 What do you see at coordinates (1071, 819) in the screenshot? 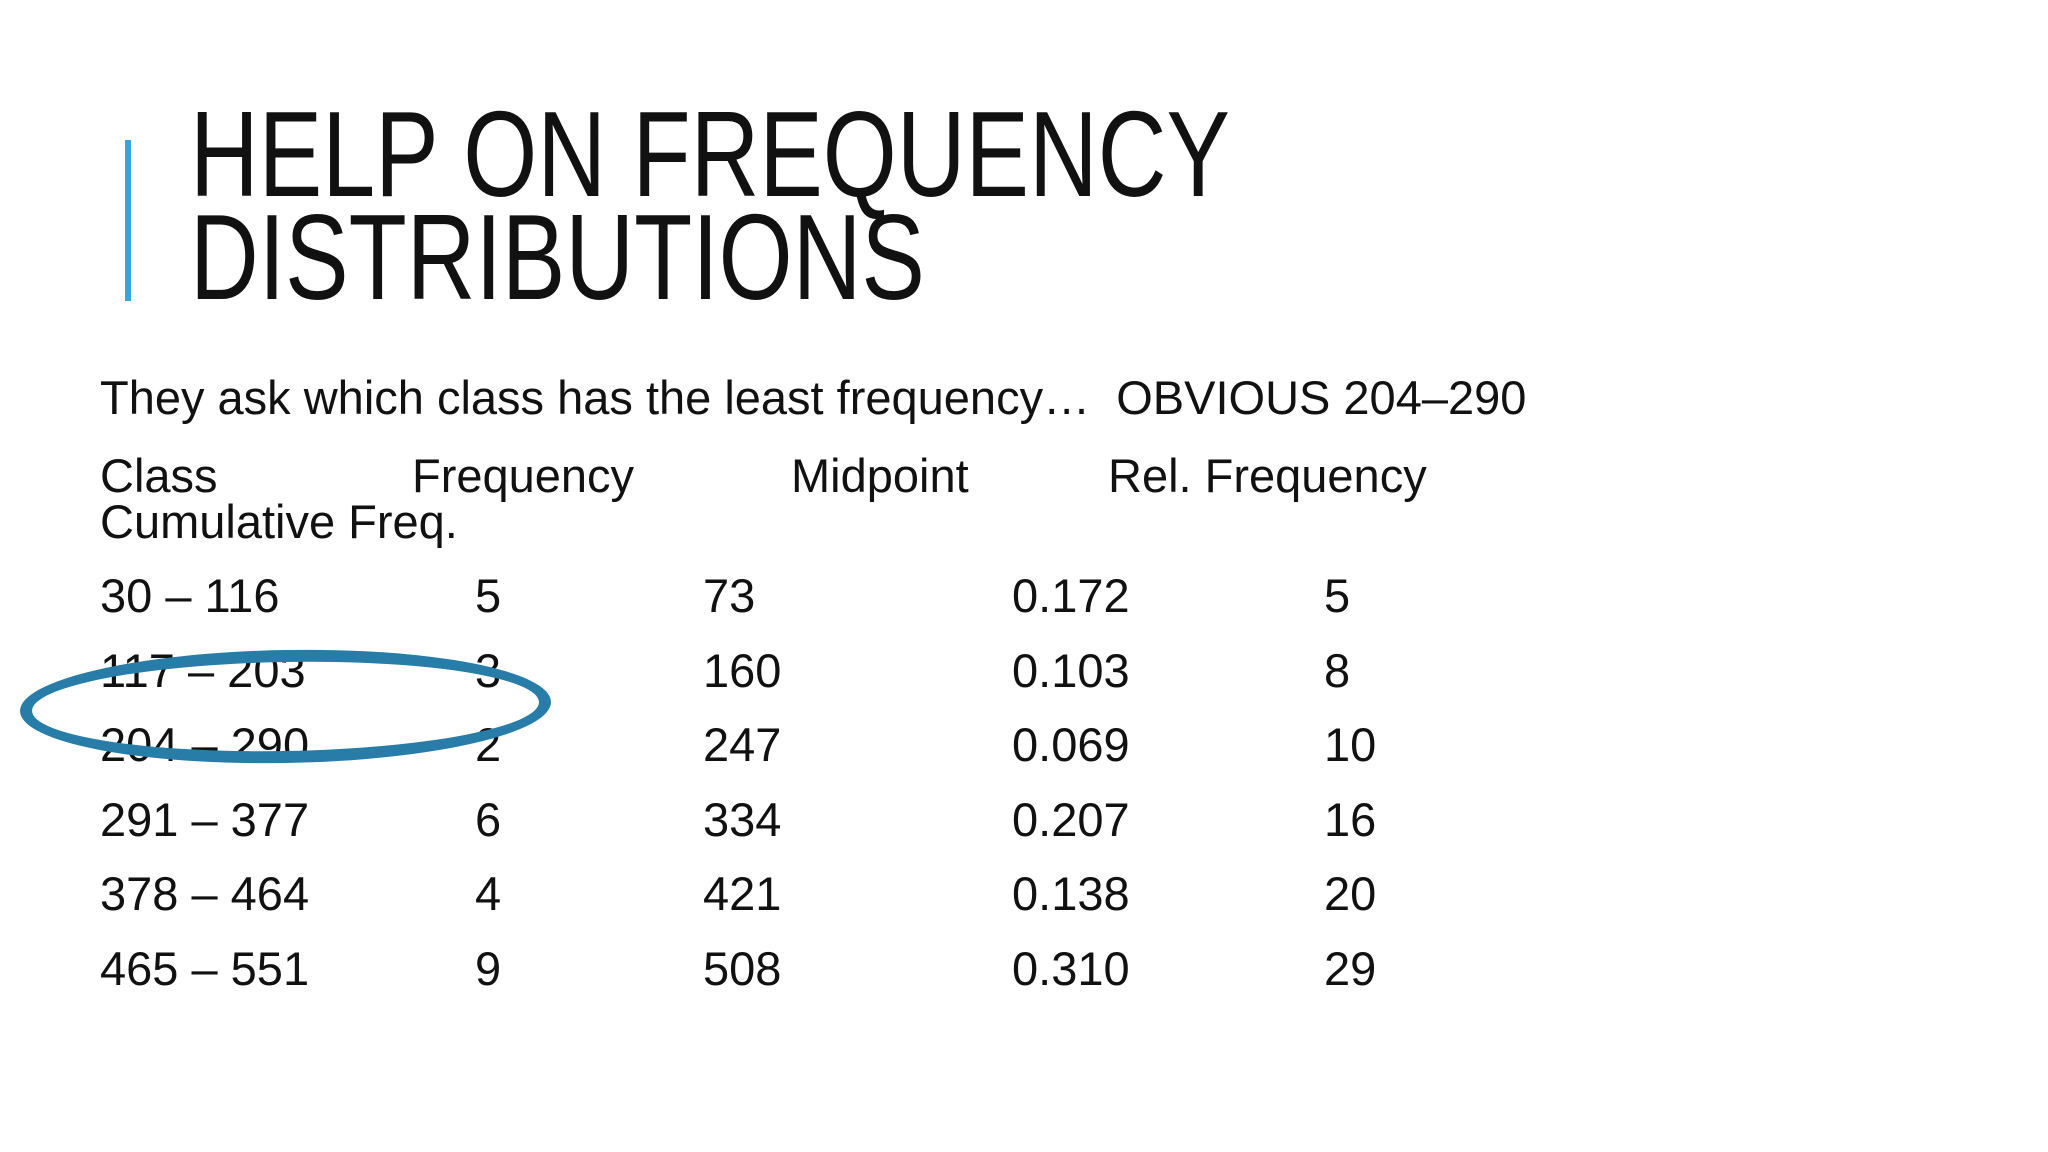
I see `table-cell: 0.207` at bounding box center [1071, 819].